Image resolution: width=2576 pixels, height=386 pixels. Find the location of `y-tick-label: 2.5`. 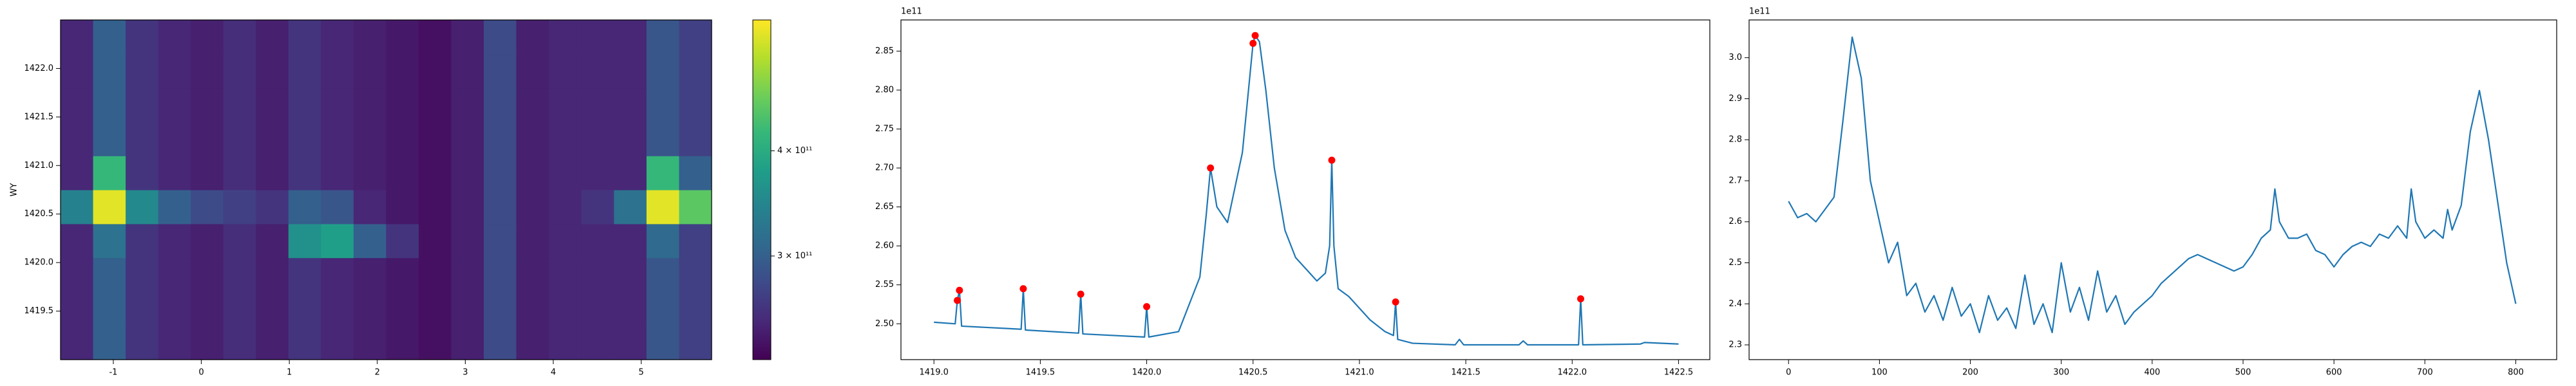

y-tick-label: 2.5 is located at coordinates (1735, 263).